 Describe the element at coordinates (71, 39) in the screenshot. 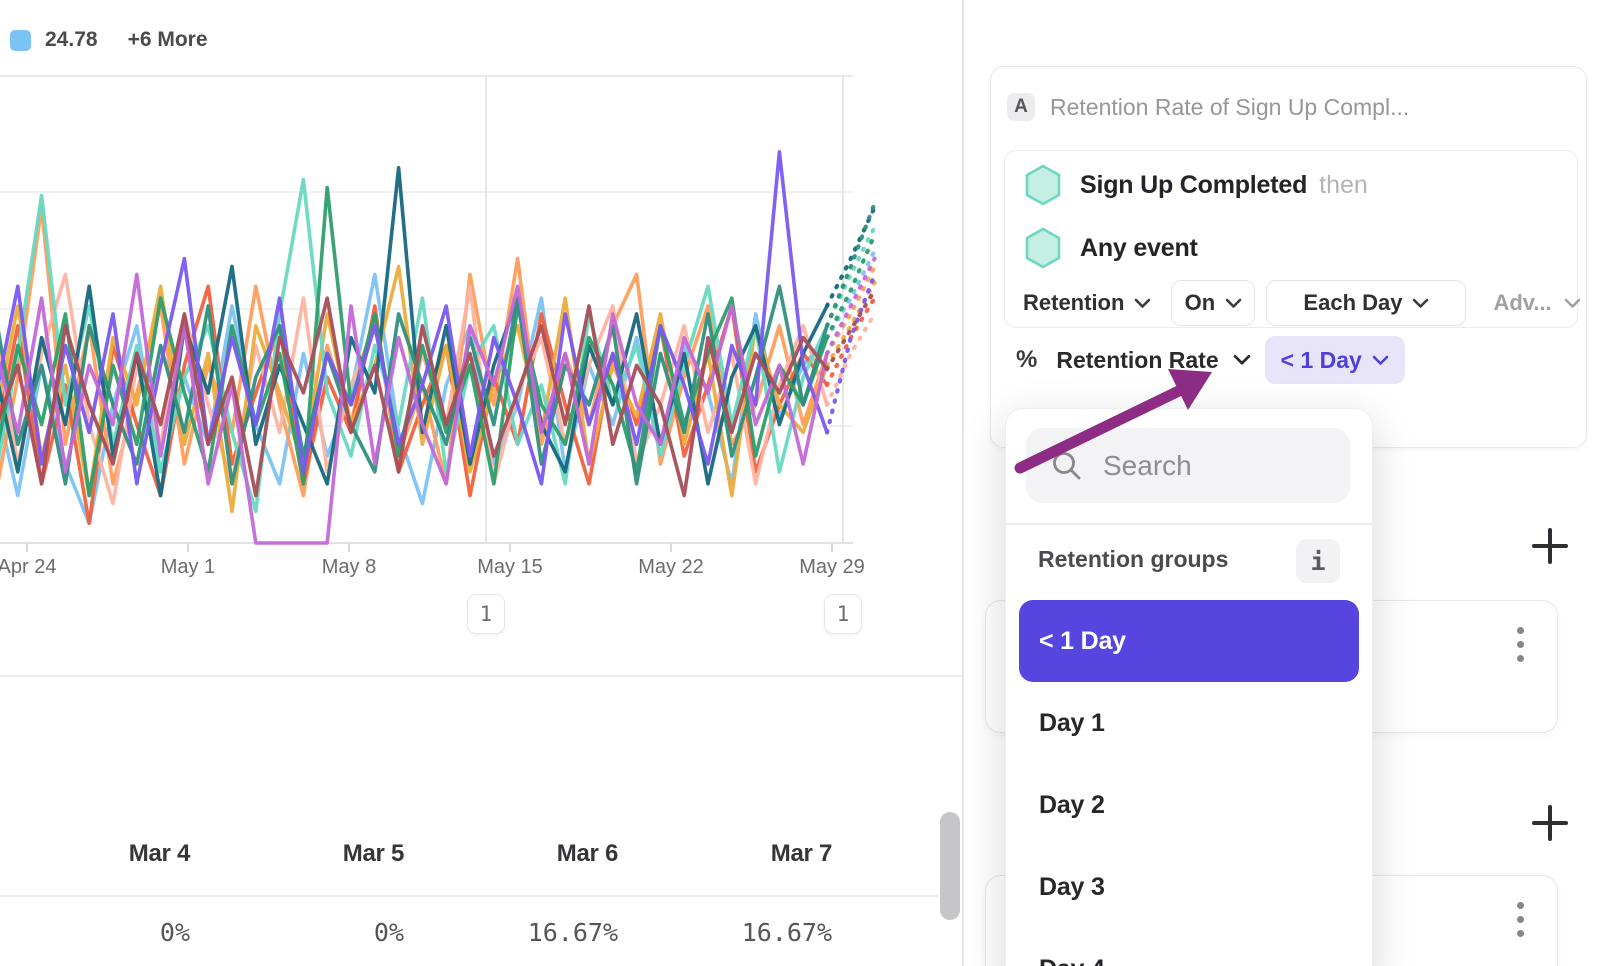

I see `legend-value: 24.78` at that location.